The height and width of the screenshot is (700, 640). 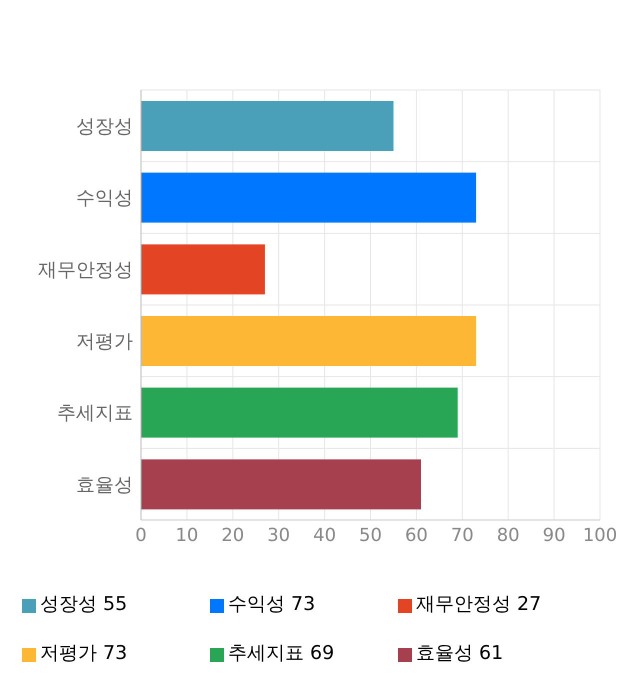 What do you see at coordinates (104, 341) in the screenshot?
I see `y-tick-label: 저평가` at bounding box center [104, 341].